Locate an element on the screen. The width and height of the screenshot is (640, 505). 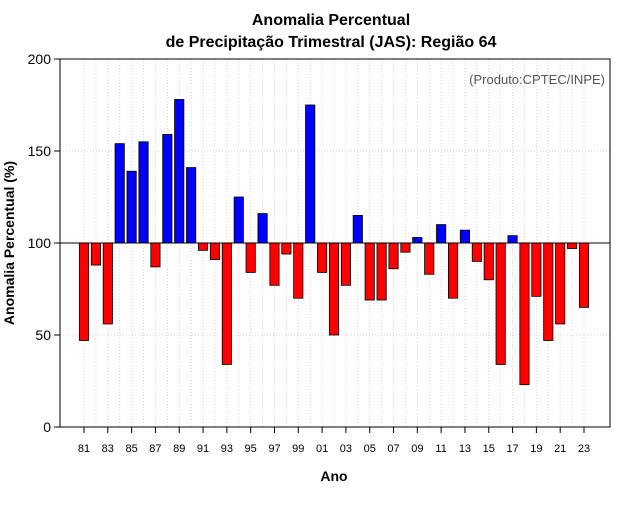
y-tick-label: 150 is located at coordinates (40, 151).